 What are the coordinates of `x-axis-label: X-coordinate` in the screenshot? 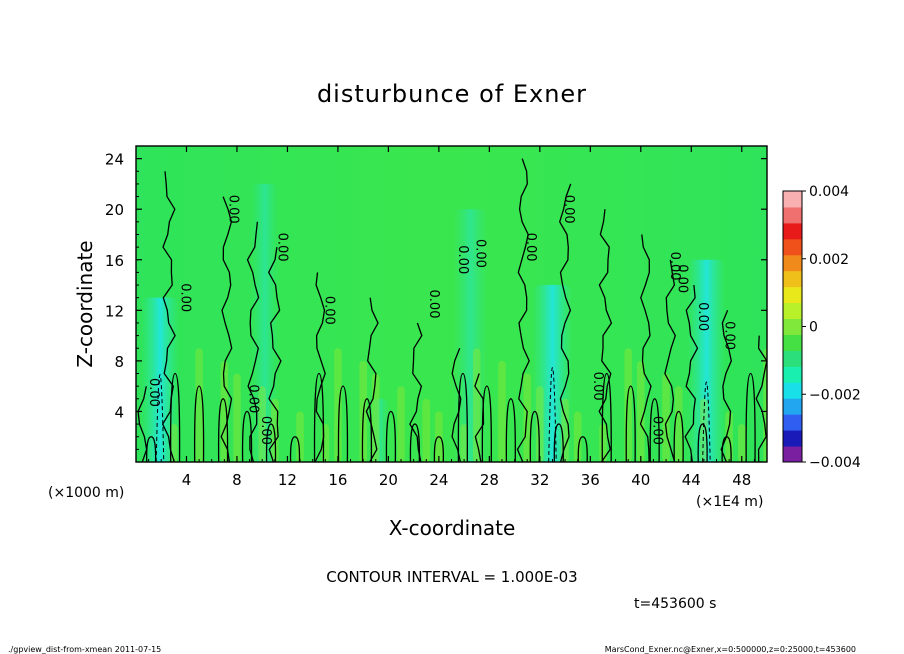 It's located at (452, 528).